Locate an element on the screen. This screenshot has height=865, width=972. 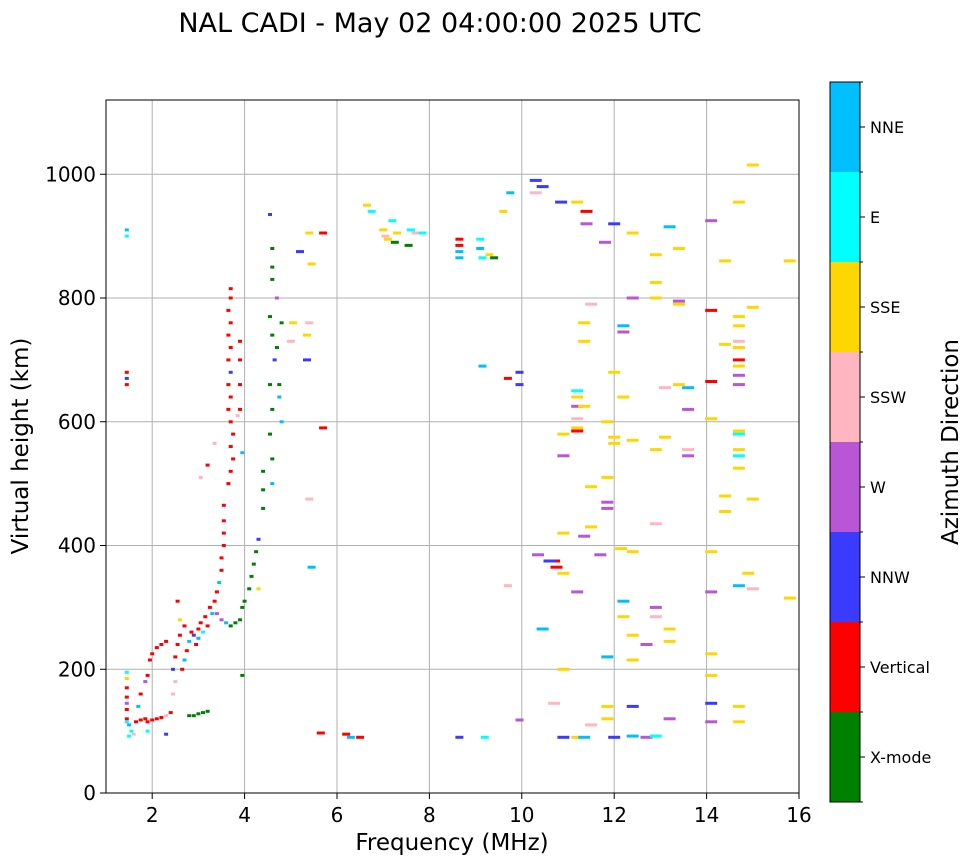
y-axis-label: Virtual height (km) is located at coordinates (21, 446).